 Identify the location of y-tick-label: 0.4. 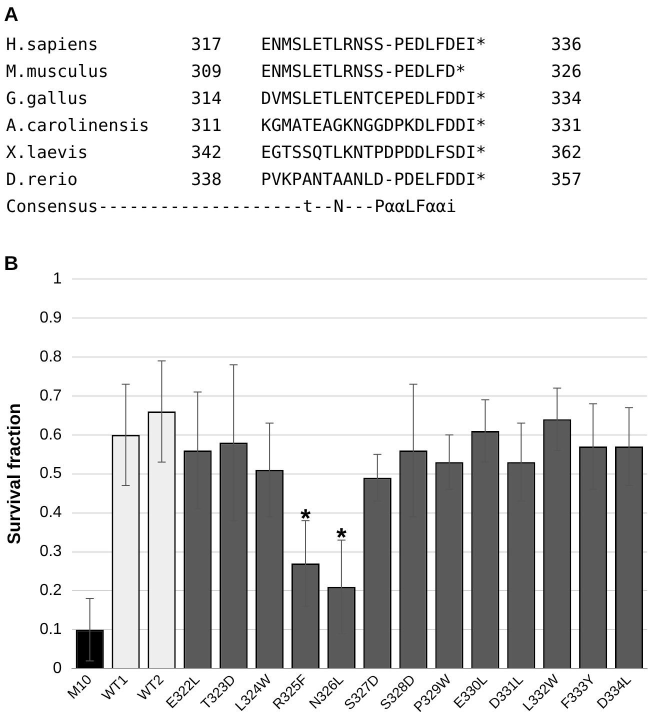
(51, 513).